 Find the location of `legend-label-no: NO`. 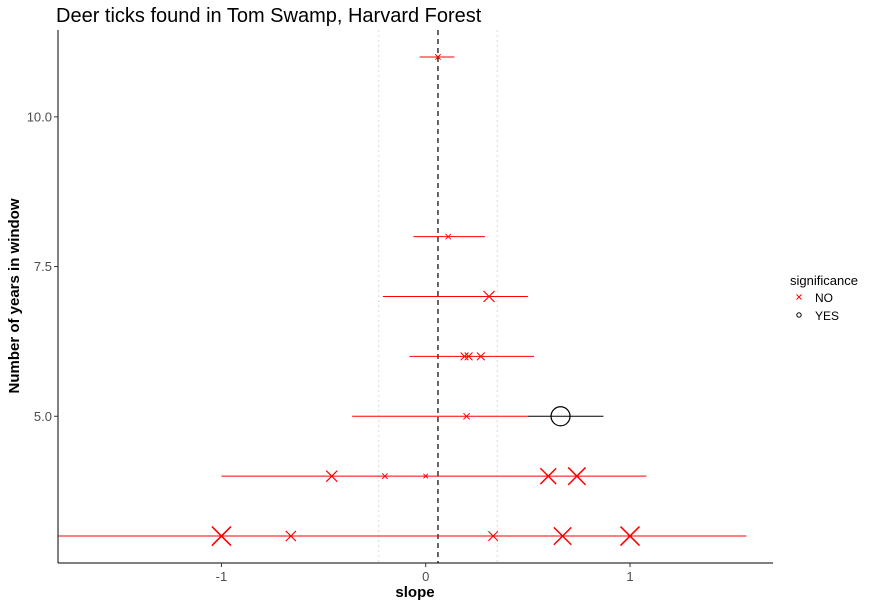

legend-label-no: NO is located at coordinates (824, 298).